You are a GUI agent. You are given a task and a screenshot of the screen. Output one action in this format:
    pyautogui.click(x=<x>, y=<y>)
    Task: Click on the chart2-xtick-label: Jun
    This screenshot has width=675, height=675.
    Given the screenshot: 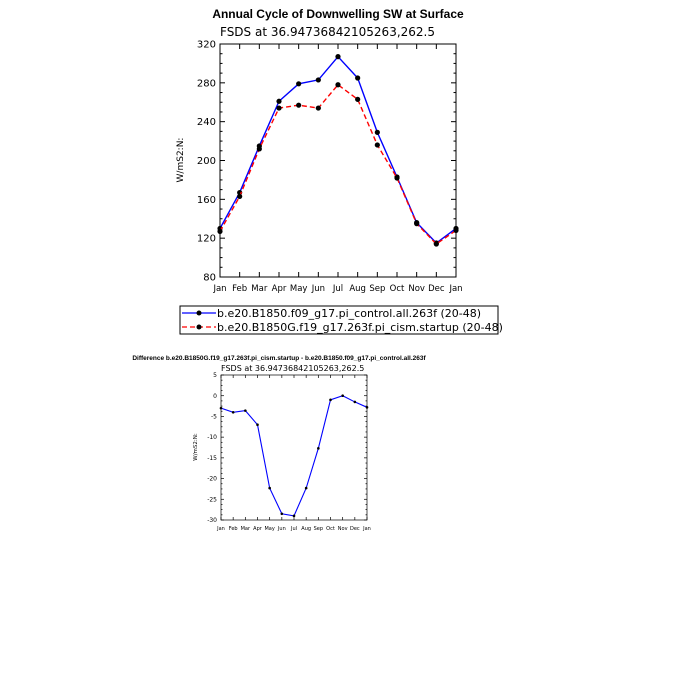 What is the action you would take?
    pyautogui.click(x=281, y=529)
    